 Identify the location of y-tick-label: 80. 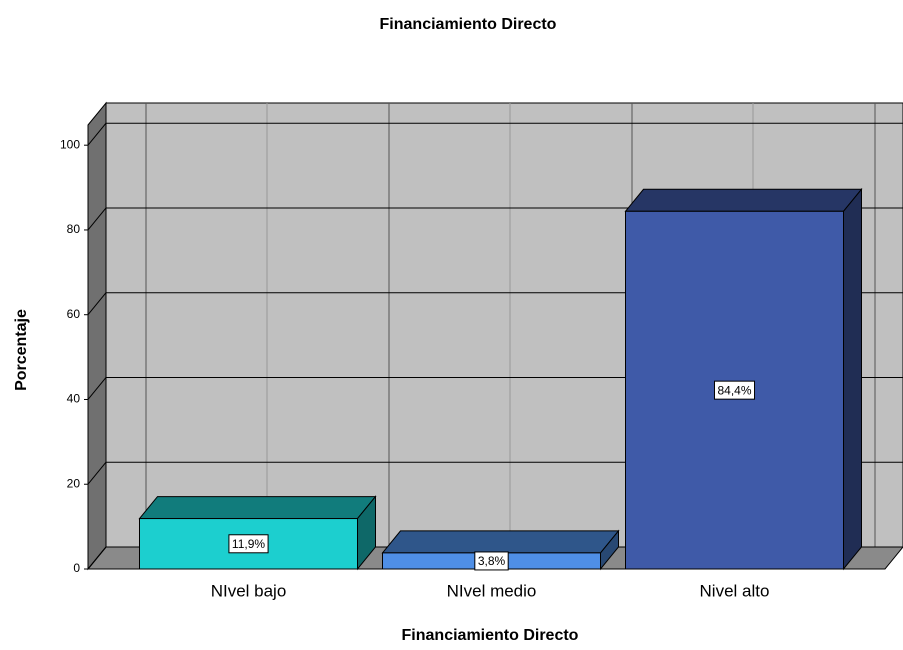
(74, 229).